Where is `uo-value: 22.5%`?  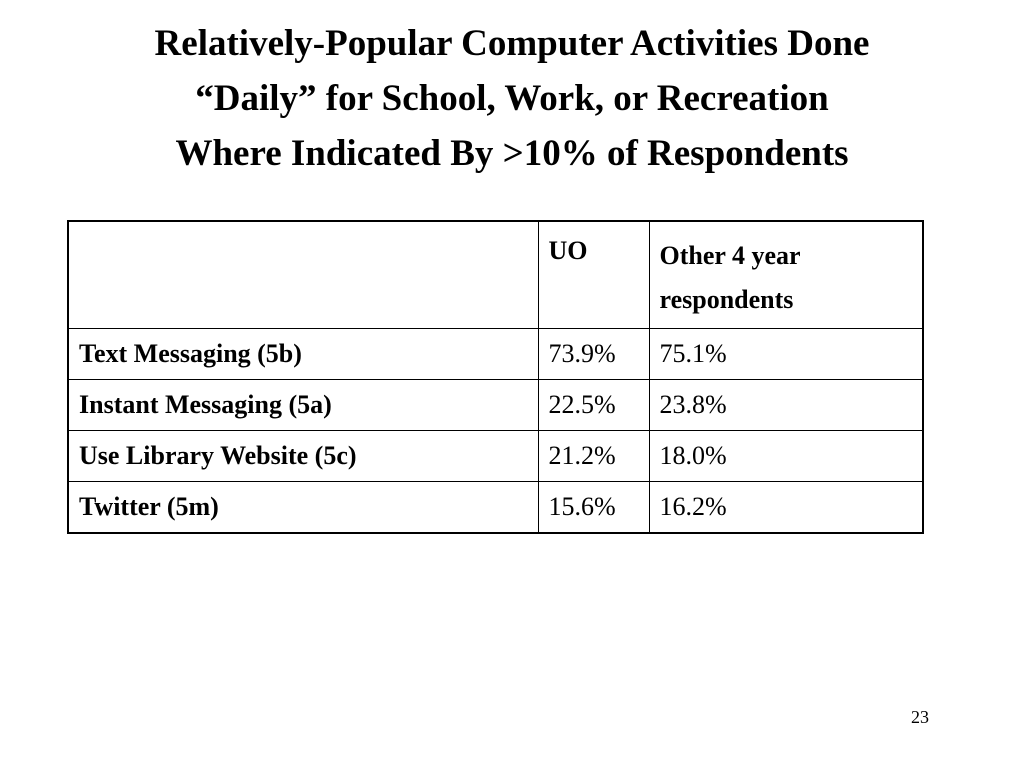
uo-value: 22.5% is located at coordinates (593, 405).